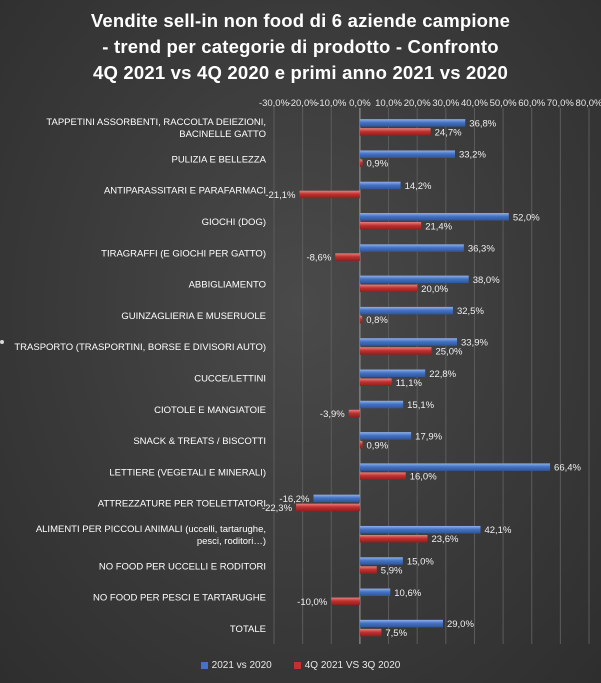 The width and height of the screenshot is (601, 683). What do you see at coordinates (234, 222) in the screenshot?
I see `category-label: GIOCHI (DOG)` at bounding box center [234, 222].